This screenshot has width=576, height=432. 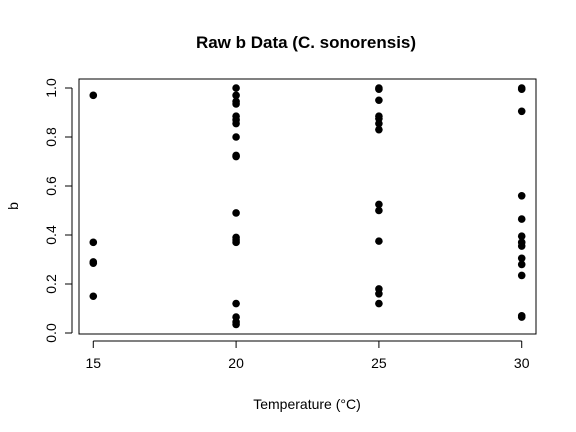 What do you see at coordinates (58, 210) in the screenshot?
I see `y-axis: 0.0 0.2 0.4 0.6 0.8 1.0` at bounding box center [58, 210].